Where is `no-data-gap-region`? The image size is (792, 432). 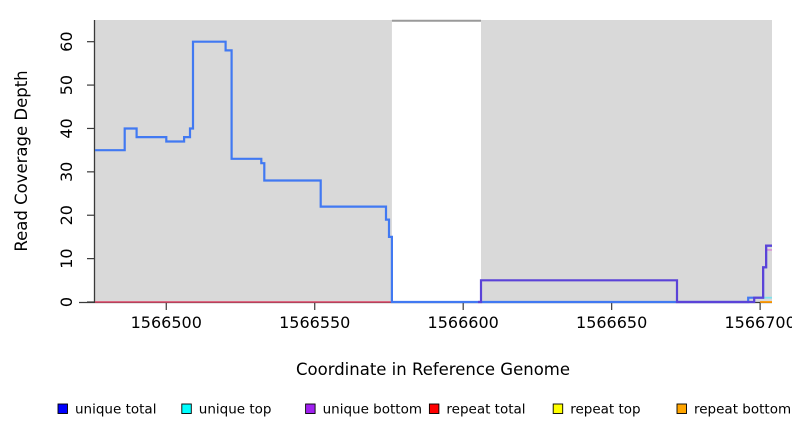
no-data-gap-region is located at coordinates (436, 161).